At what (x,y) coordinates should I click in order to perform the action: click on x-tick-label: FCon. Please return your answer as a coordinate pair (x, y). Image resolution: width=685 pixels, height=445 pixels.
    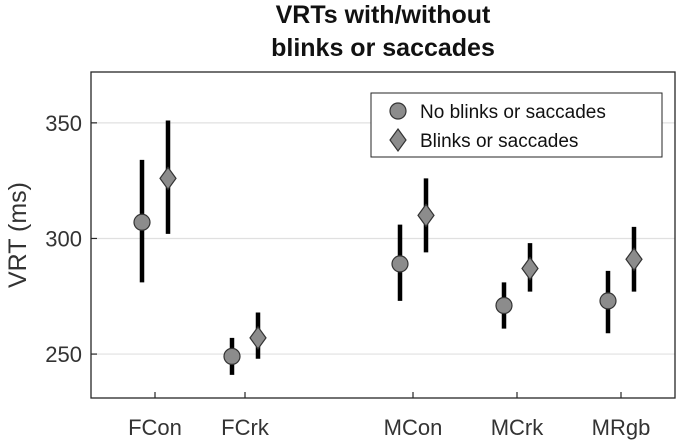
    Looking at the image, I should click on (155, 427).